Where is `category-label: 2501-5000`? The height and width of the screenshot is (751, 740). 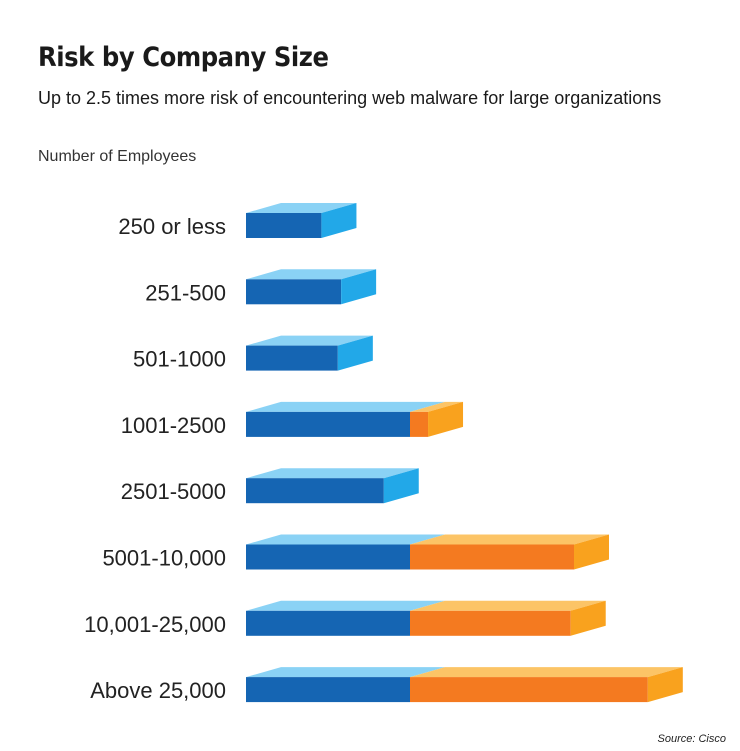 category-label: 2501-5000 is located at coordinates (173, 491).